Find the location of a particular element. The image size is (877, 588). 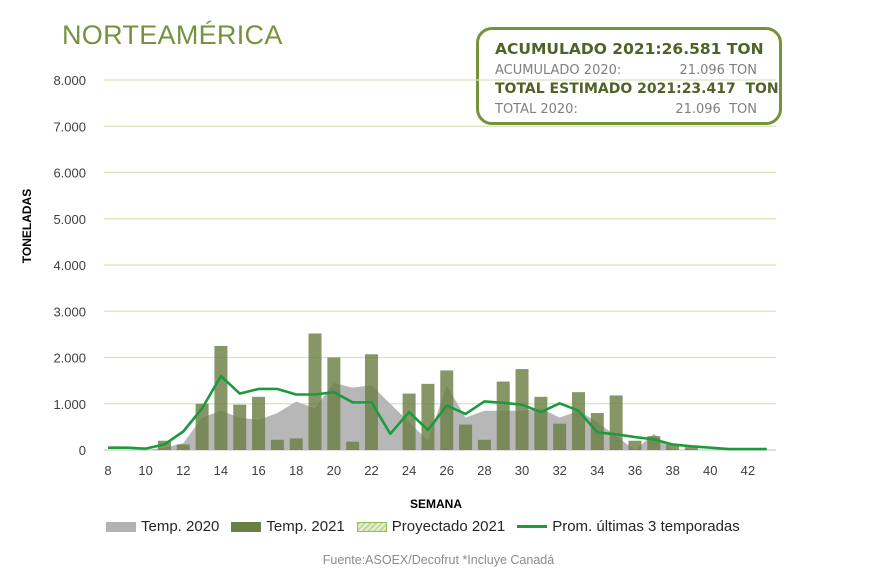

legend-item-temp-2020: Temp. 2020 is located at coordinates (162, 526).